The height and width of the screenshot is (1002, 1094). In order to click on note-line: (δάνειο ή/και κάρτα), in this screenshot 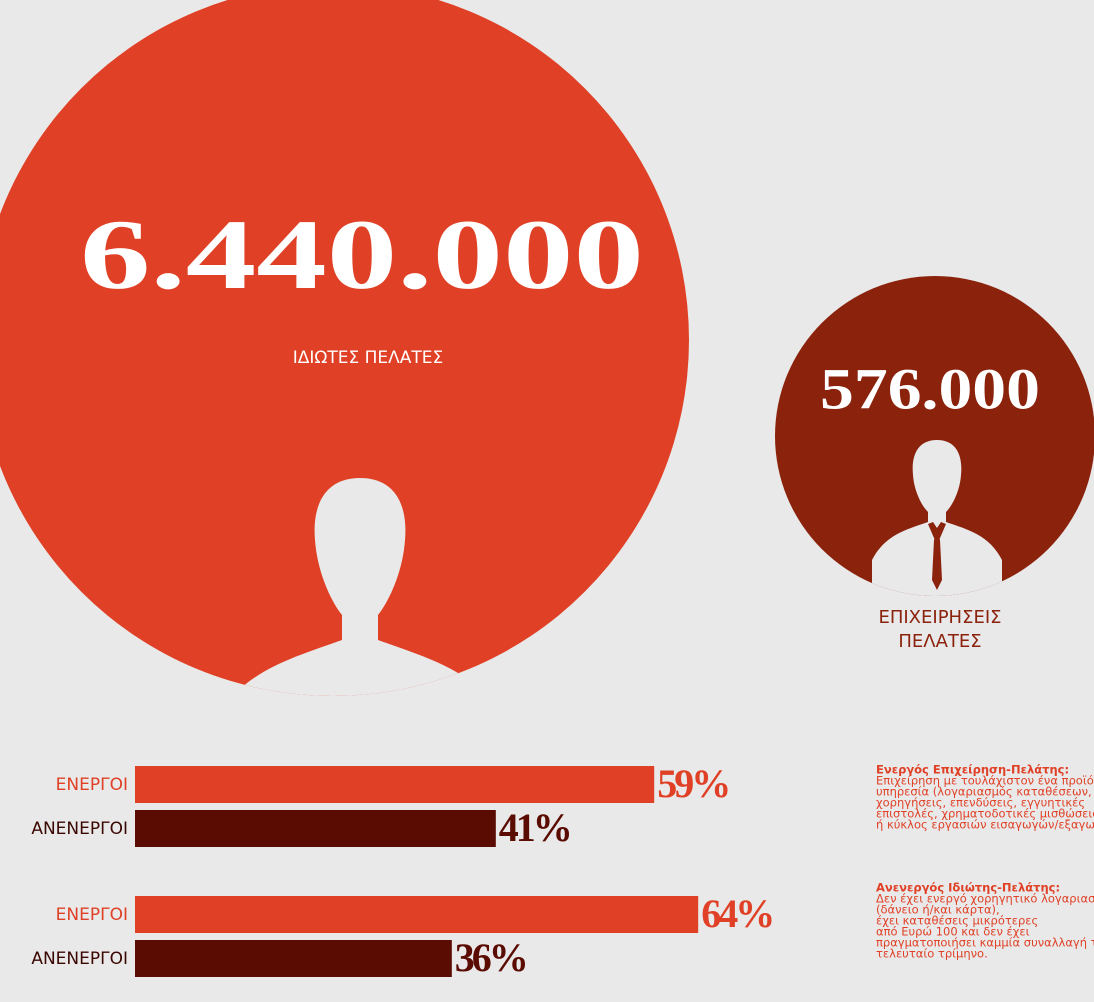, I will do `click(938, 910)`.